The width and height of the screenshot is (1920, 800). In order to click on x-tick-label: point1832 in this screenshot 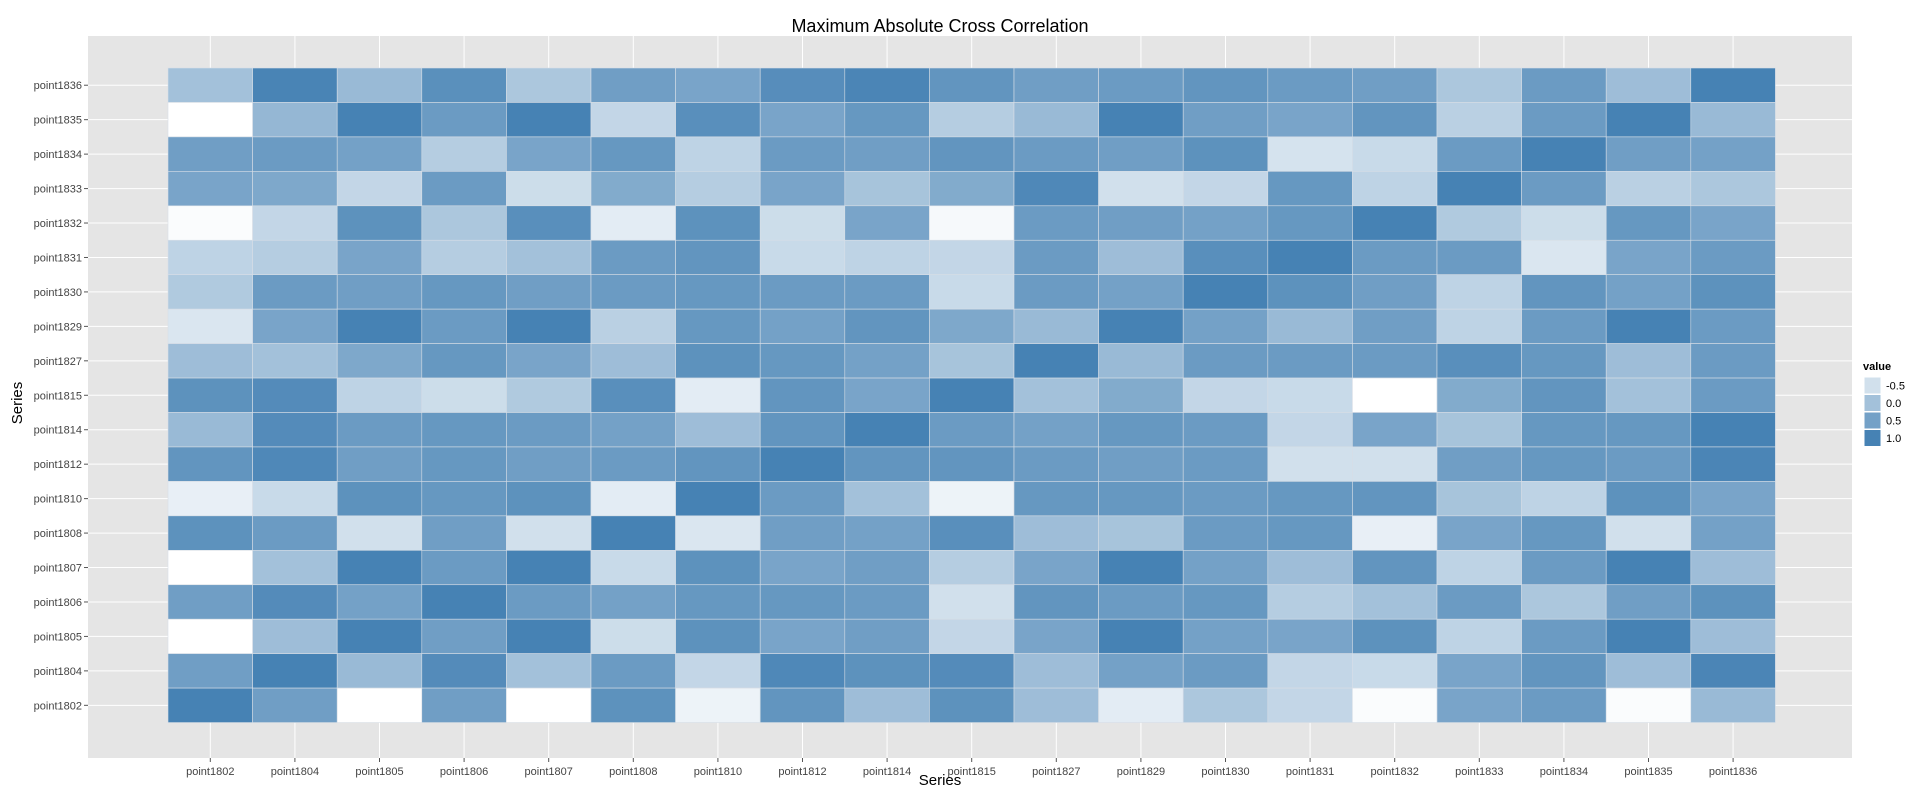, I will do `click(1395, 772)`.